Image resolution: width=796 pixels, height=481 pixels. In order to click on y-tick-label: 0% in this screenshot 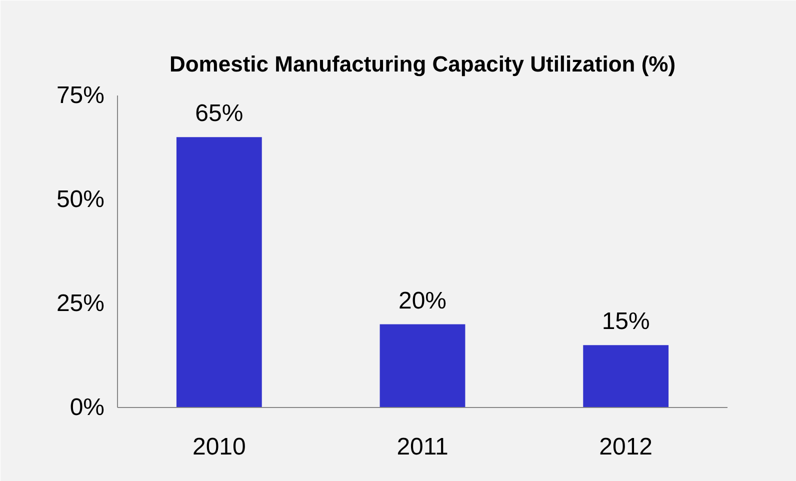, I will do `click(87, 407)`.